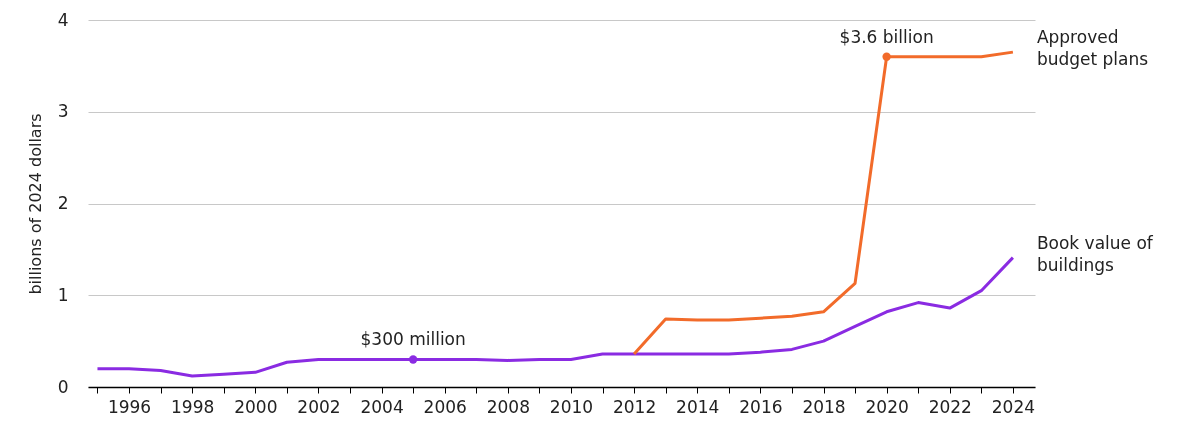 This screenshot has width=1189, height=434. Describe the element at coordinates (63, 203) in the screenshot. I see `y-tick-label: 2` at that location.